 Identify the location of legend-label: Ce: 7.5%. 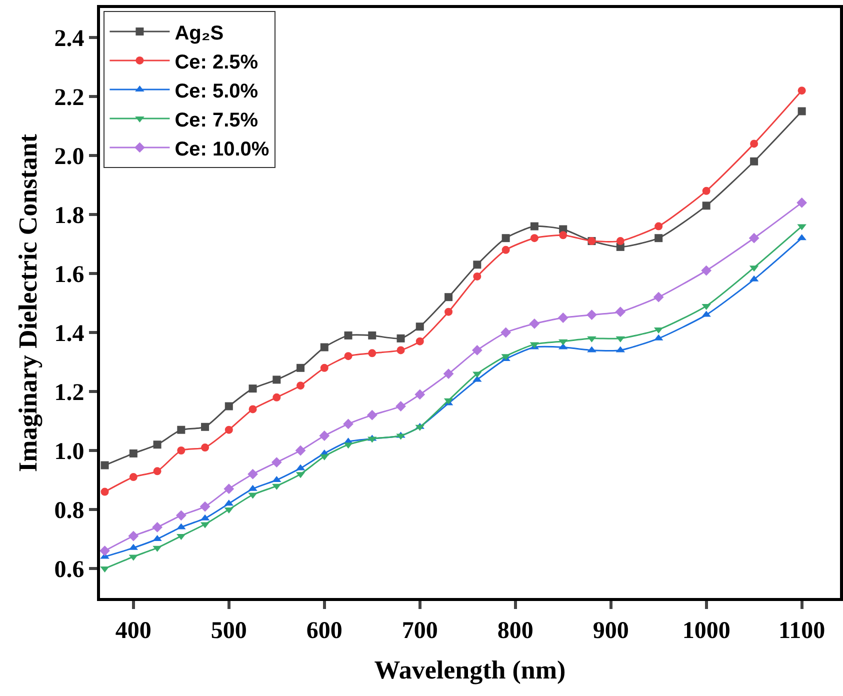
(216, 120).